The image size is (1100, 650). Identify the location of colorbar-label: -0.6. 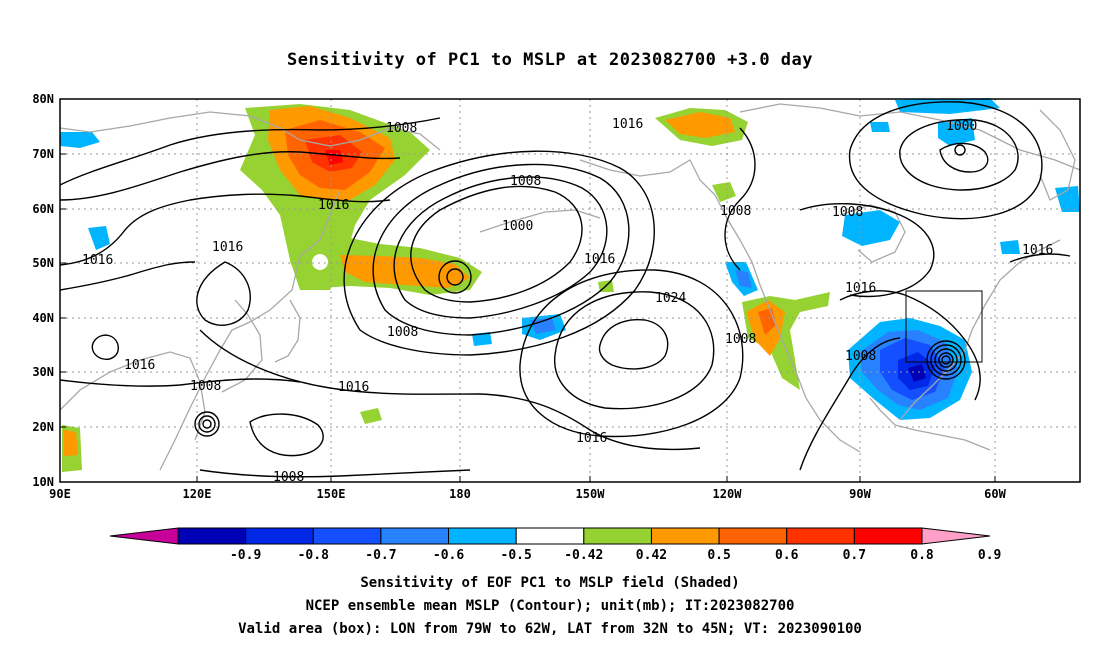
(448, 555).